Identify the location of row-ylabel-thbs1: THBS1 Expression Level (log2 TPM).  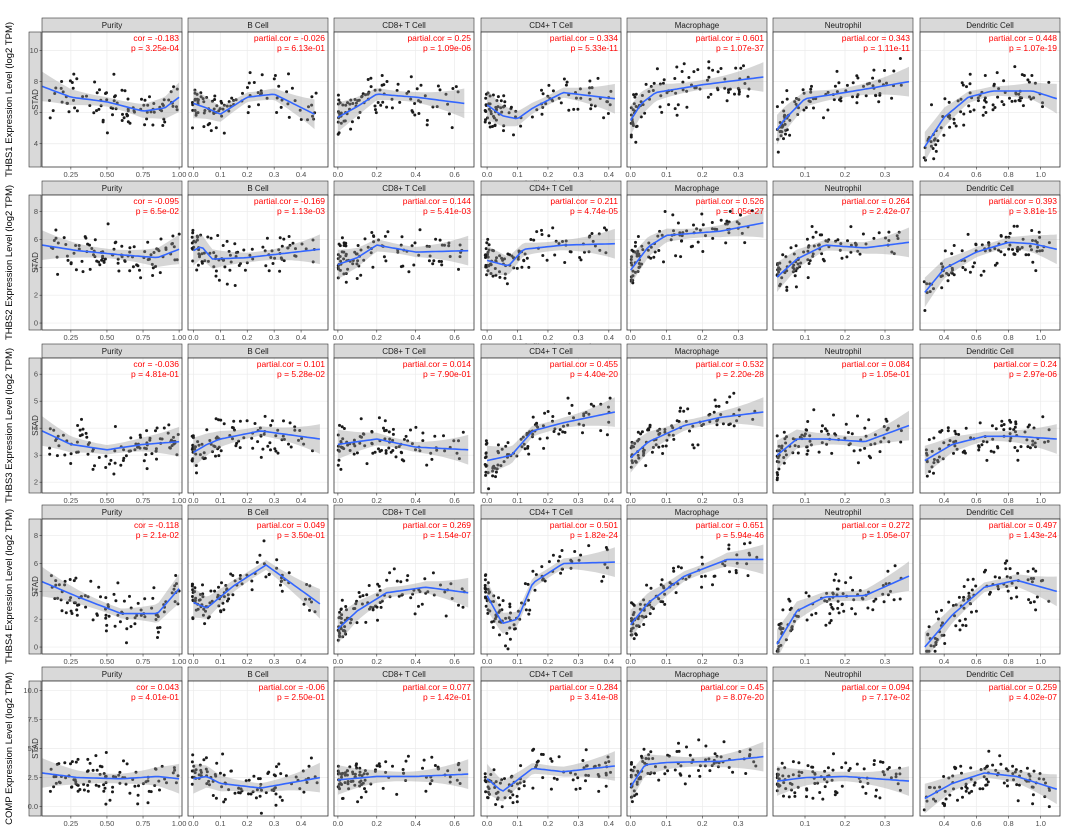
(9, 99).